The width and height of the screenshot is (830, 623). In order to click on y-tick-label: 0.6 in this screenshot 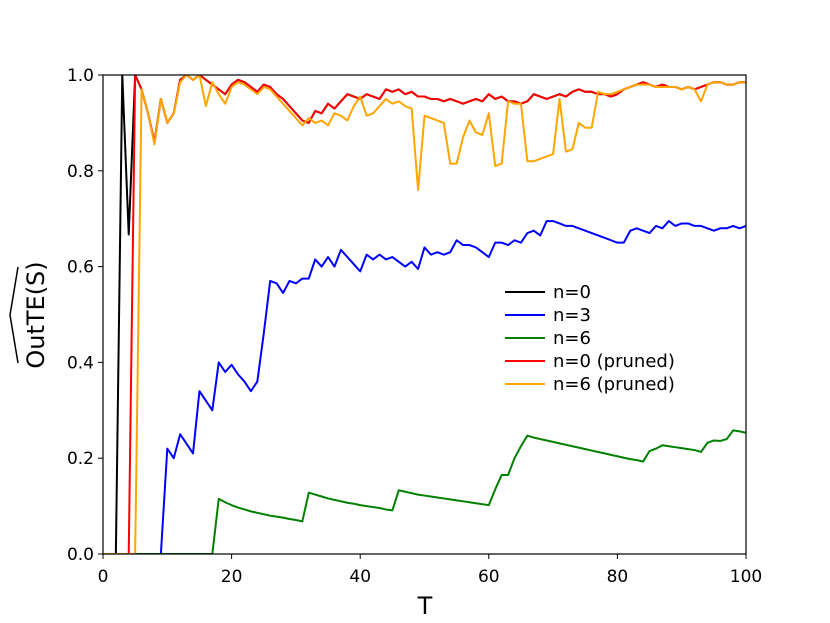, I will do `click(80, 268)`.